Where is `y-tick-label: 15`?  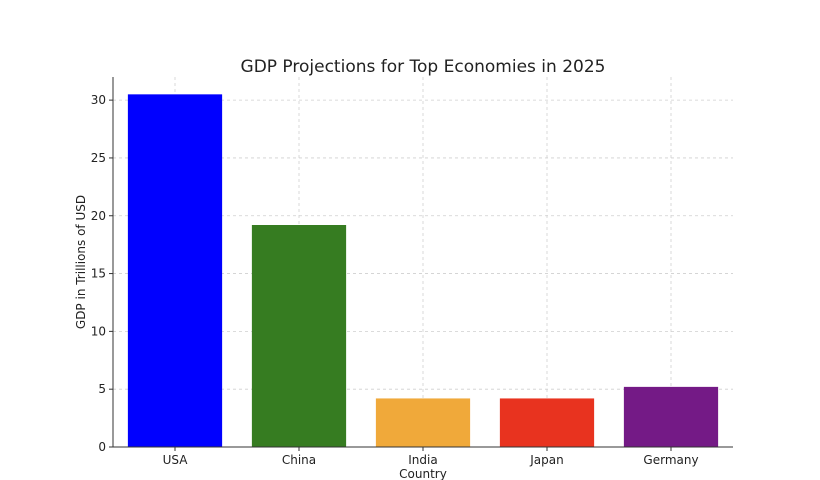 y-tick-label: 15 is located at coordinates (98, 274).